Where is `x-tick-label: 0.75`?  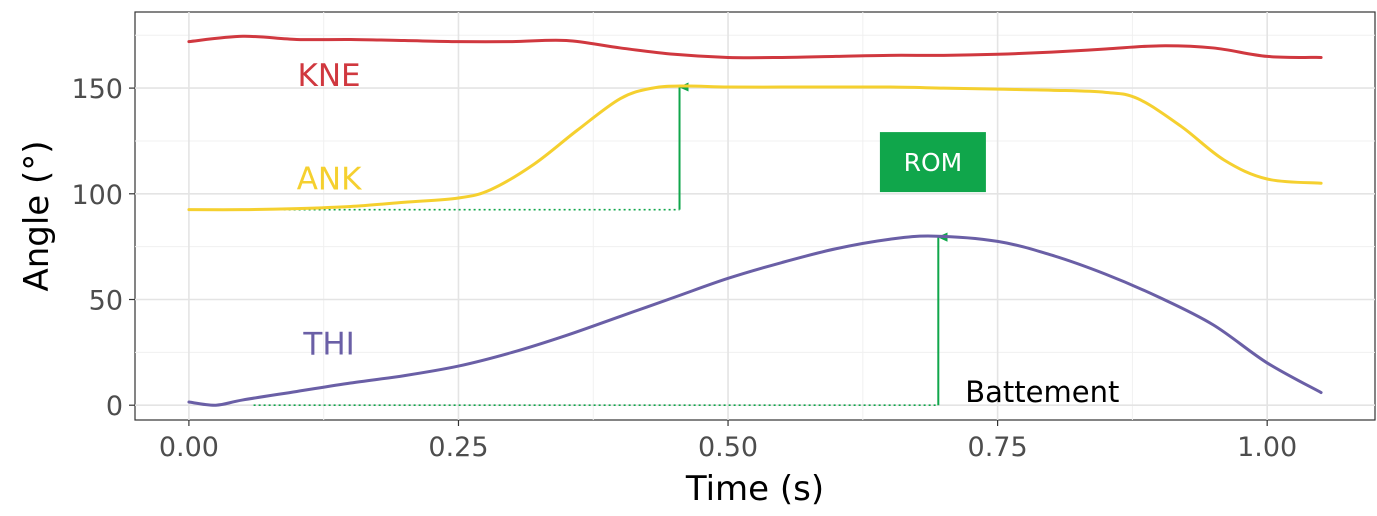 x-tick-label: 0.75 is located at coordinates (998, 447).